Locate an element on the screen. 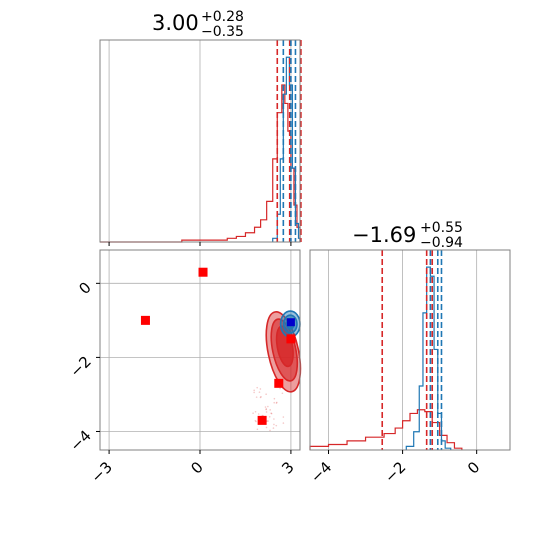 The width and height of the screenshot is (550, 550). param2-title-plus: +0.55 is located at coordinates (441, 228).